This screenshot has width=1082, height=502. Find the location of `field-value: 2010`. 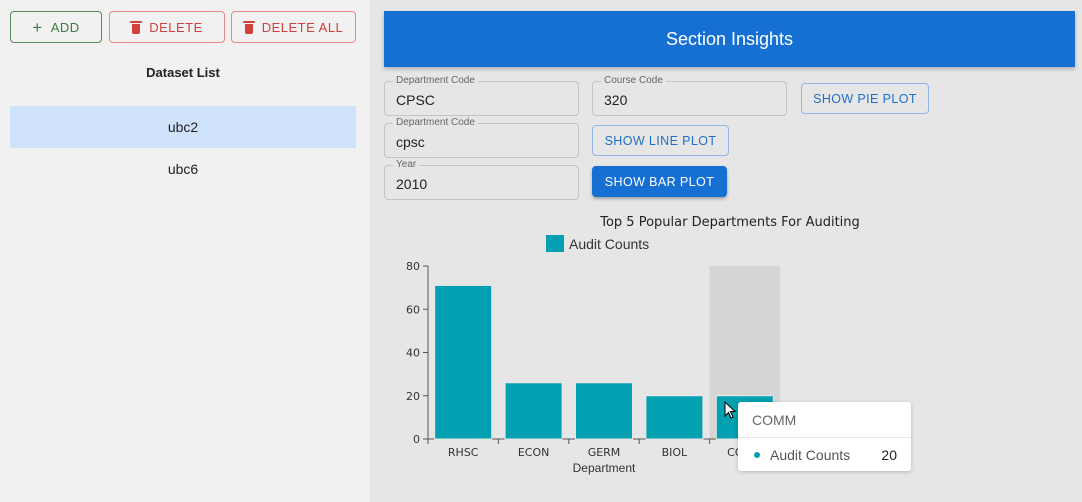

field-value: 2010 is located at coordinates (412, 184).